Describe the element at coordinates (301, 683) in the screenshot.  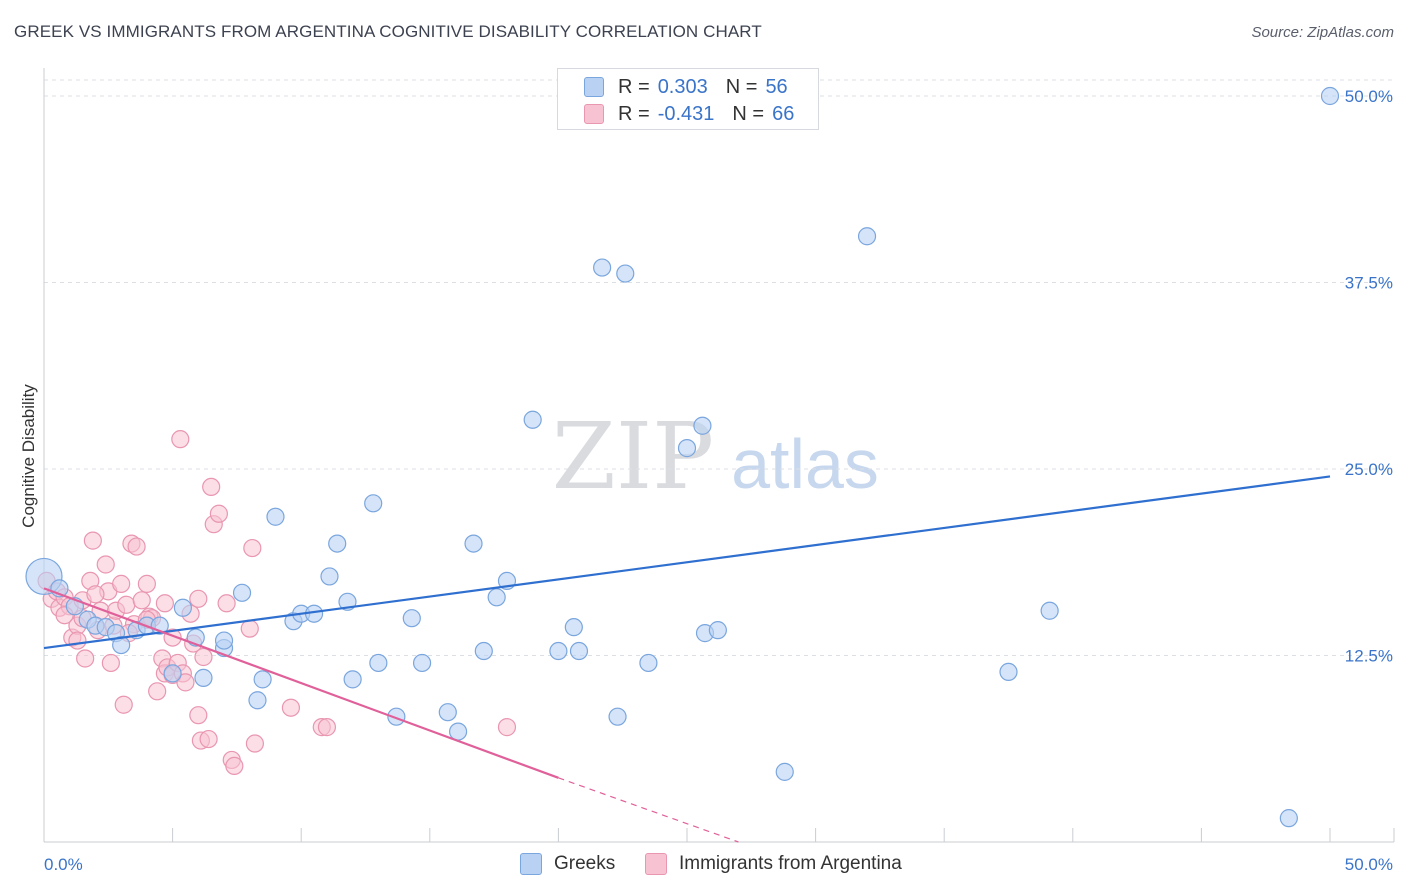
I see `argentina-trendline` at that location.